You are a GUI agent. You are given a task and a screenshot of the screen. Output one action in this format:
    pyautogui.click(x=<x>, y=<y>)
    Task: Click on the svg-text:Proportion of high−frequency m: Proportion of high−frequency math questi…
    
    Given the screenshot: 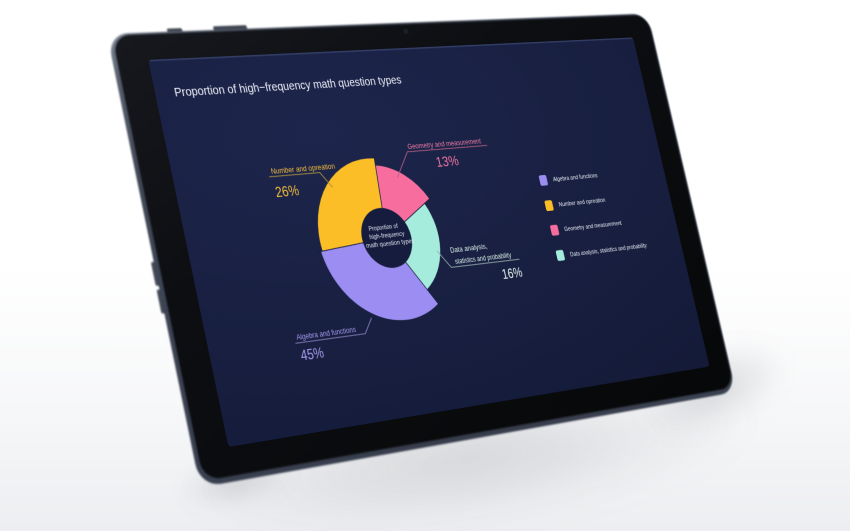 What is the action you would take?
    pyautogui.click(x=288, y=85)
    